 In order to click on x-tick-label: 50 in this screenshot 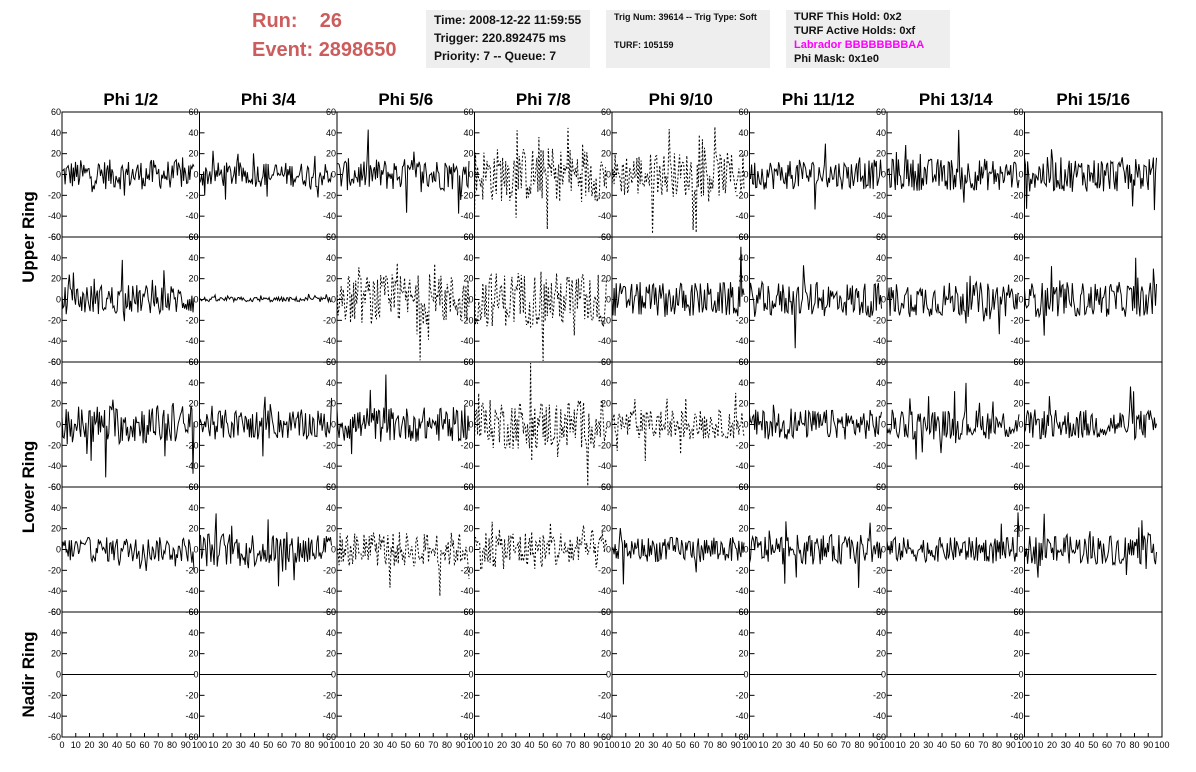, I will do `click(406, 745)`.